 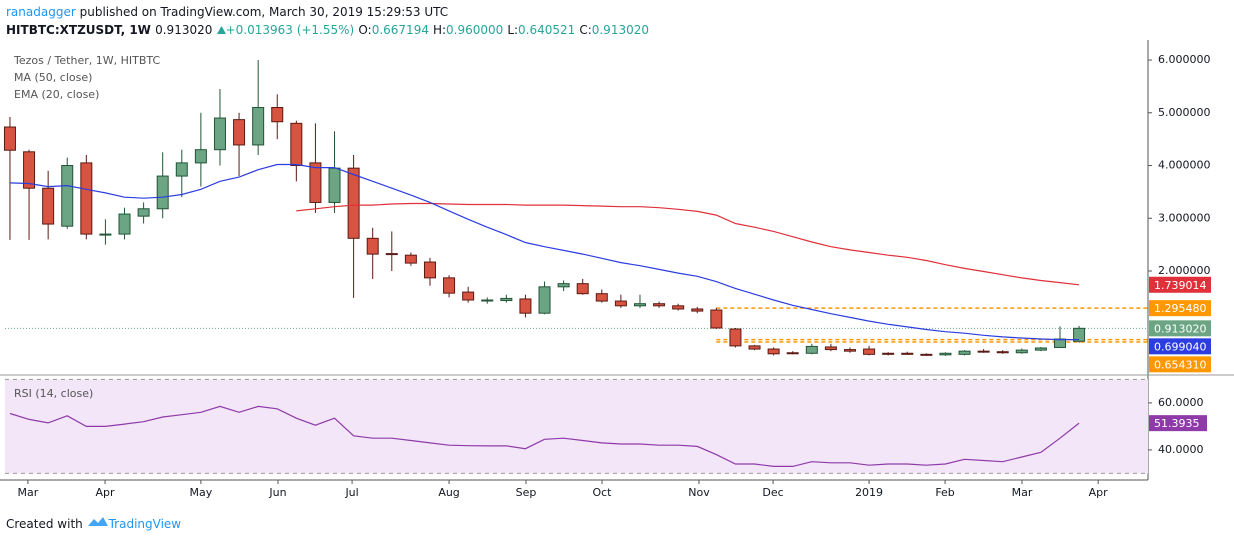 What do you see at coordinates (41, 12) in the screenshot?
I see `author: ranadagger` at bounding box center [41, 12].